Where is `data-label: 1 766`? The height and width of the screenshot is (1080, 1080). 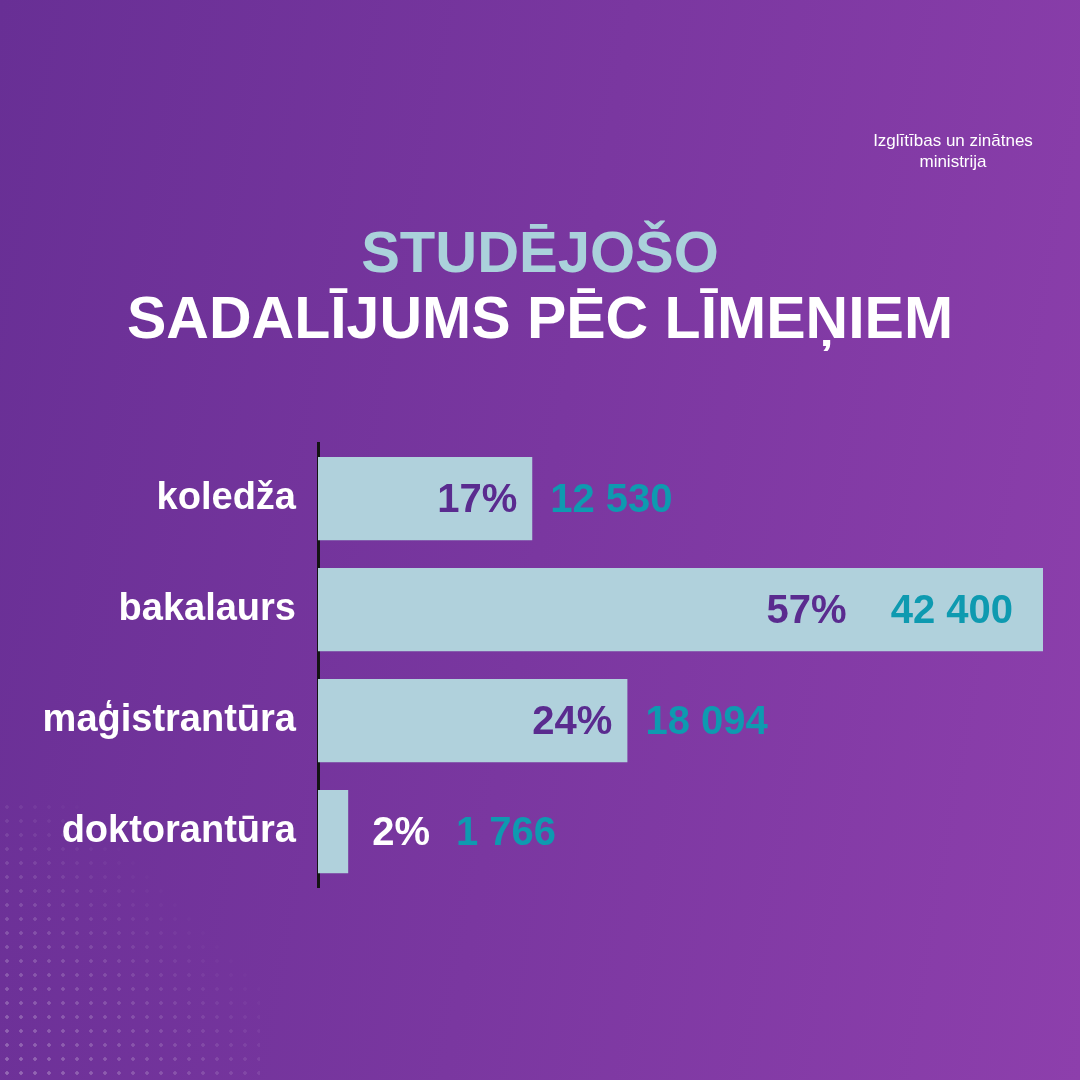
data-label: 1 766 is located at coordinates (506, 830).